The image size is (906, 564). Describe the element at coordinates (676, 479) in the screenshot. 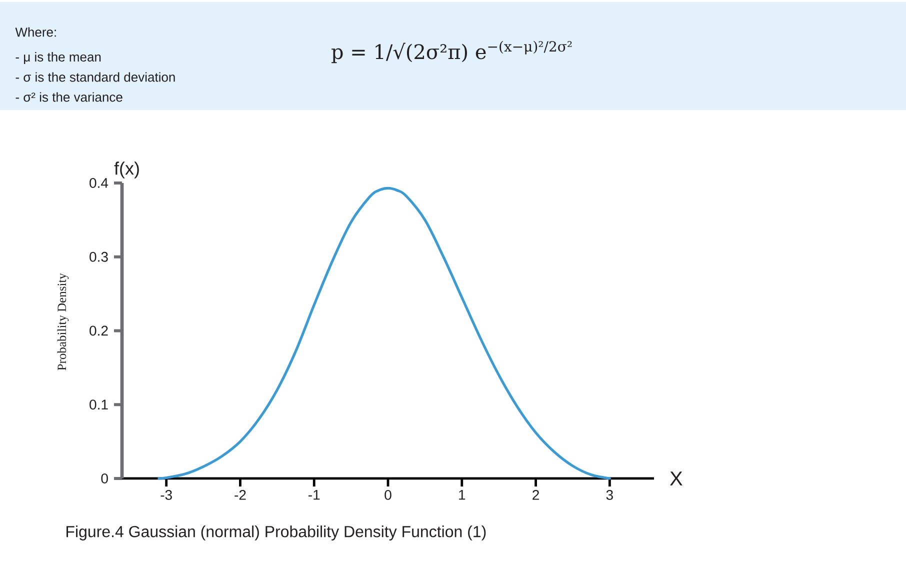

I see `x-axis-title: X` at that location.